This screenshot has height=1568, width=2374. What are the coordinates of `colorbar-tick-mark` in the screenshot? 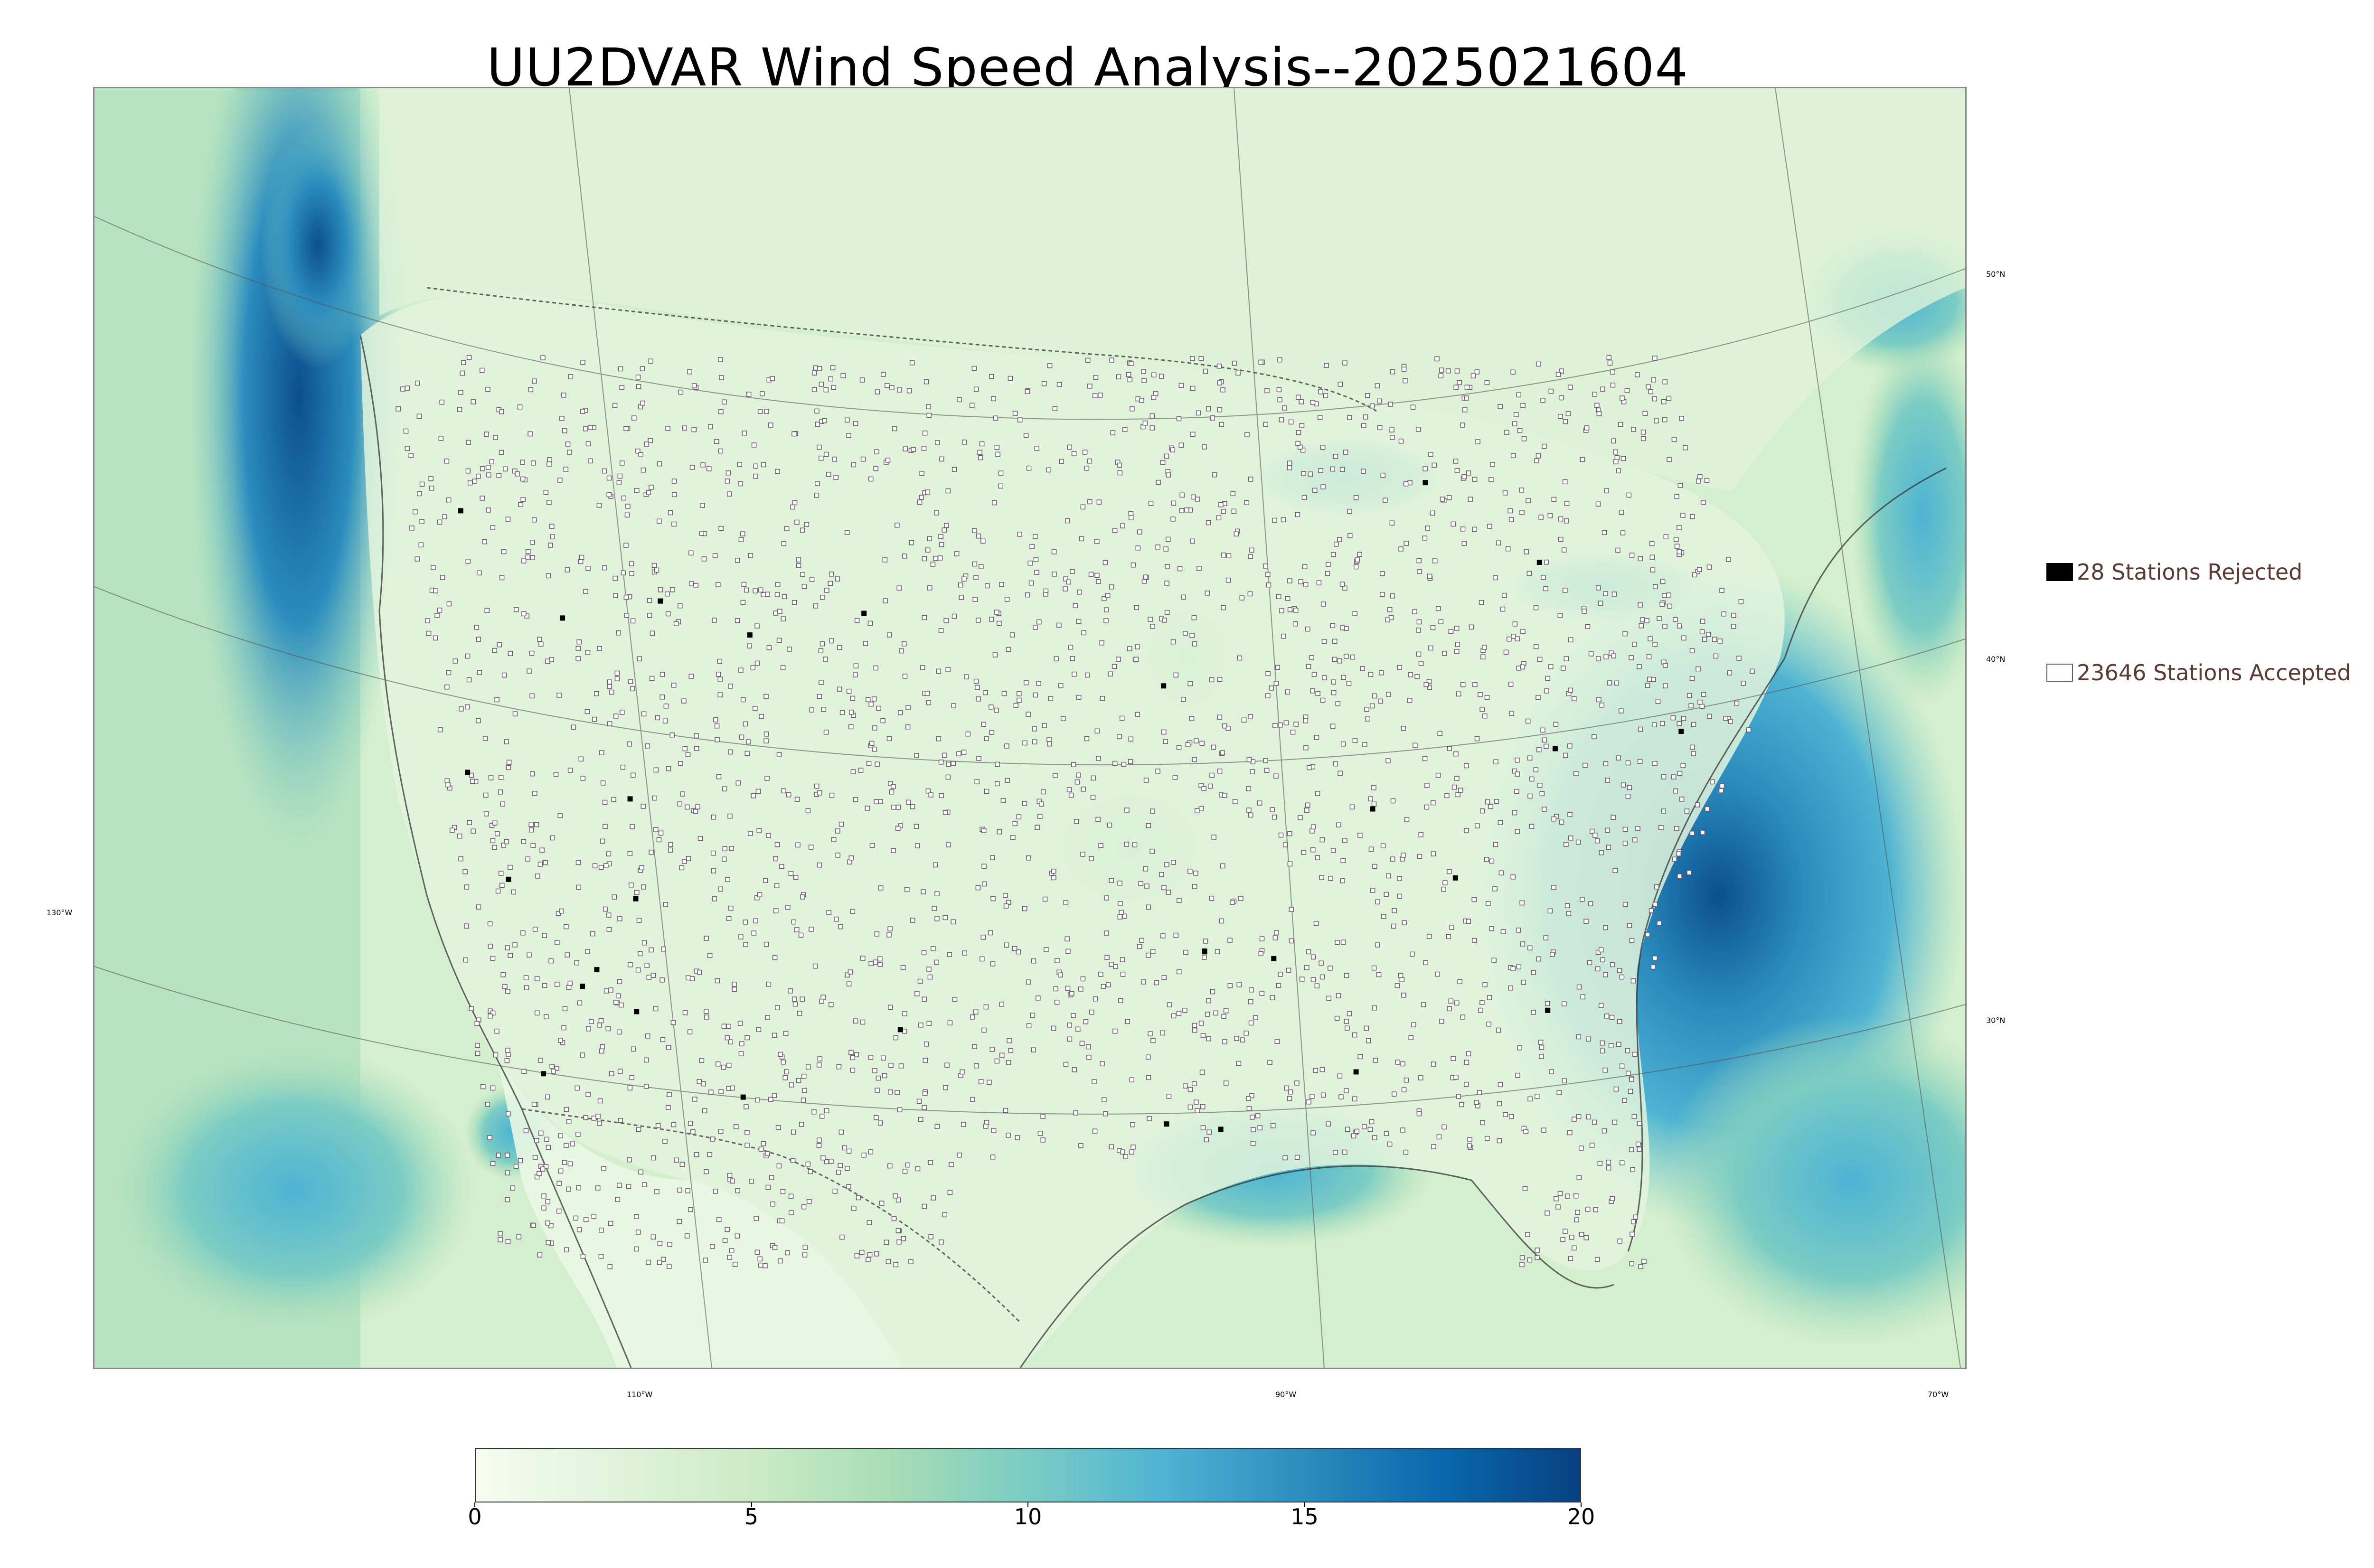 It's located at (1581, 1505).